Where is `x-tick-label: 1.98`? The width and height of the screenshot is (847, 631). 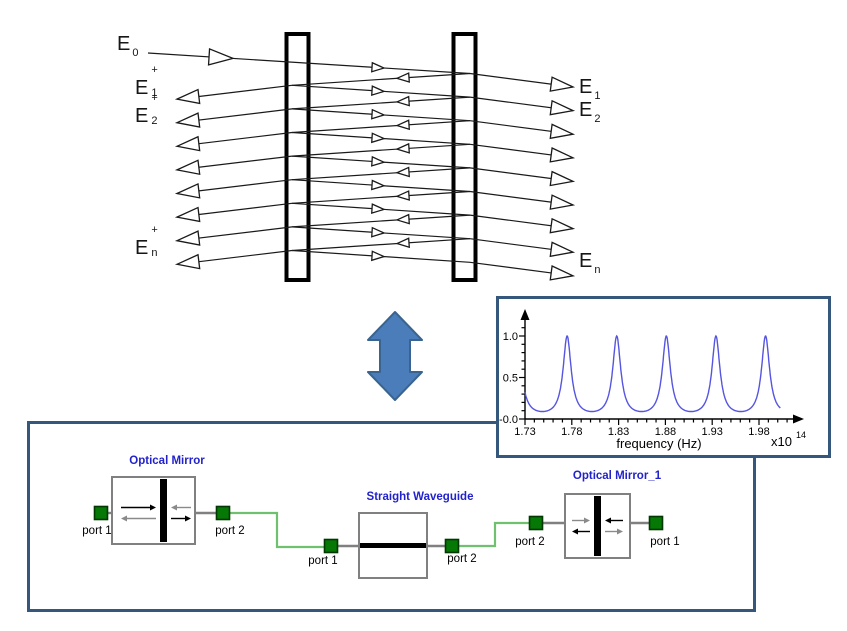 x-tick-label: 1.98 is located at coordinates (758, 432).